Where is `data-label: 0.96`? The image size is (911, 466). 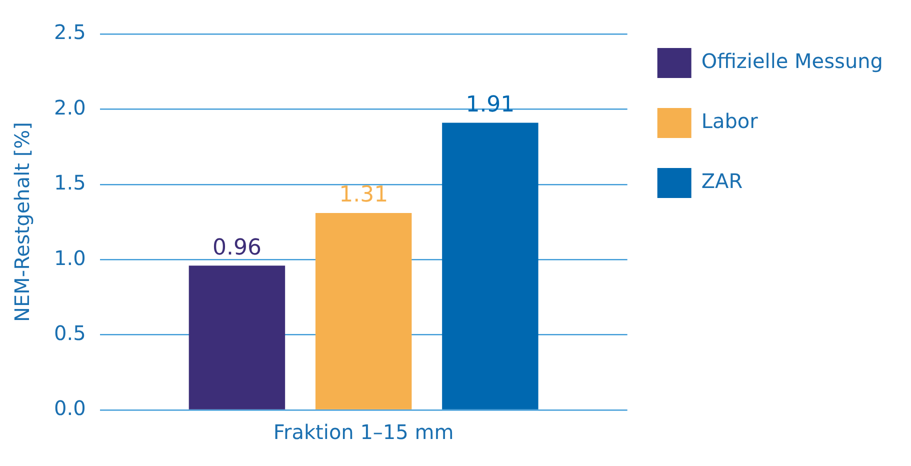 data-label: 0.96 is located at coordinates (237, 247).